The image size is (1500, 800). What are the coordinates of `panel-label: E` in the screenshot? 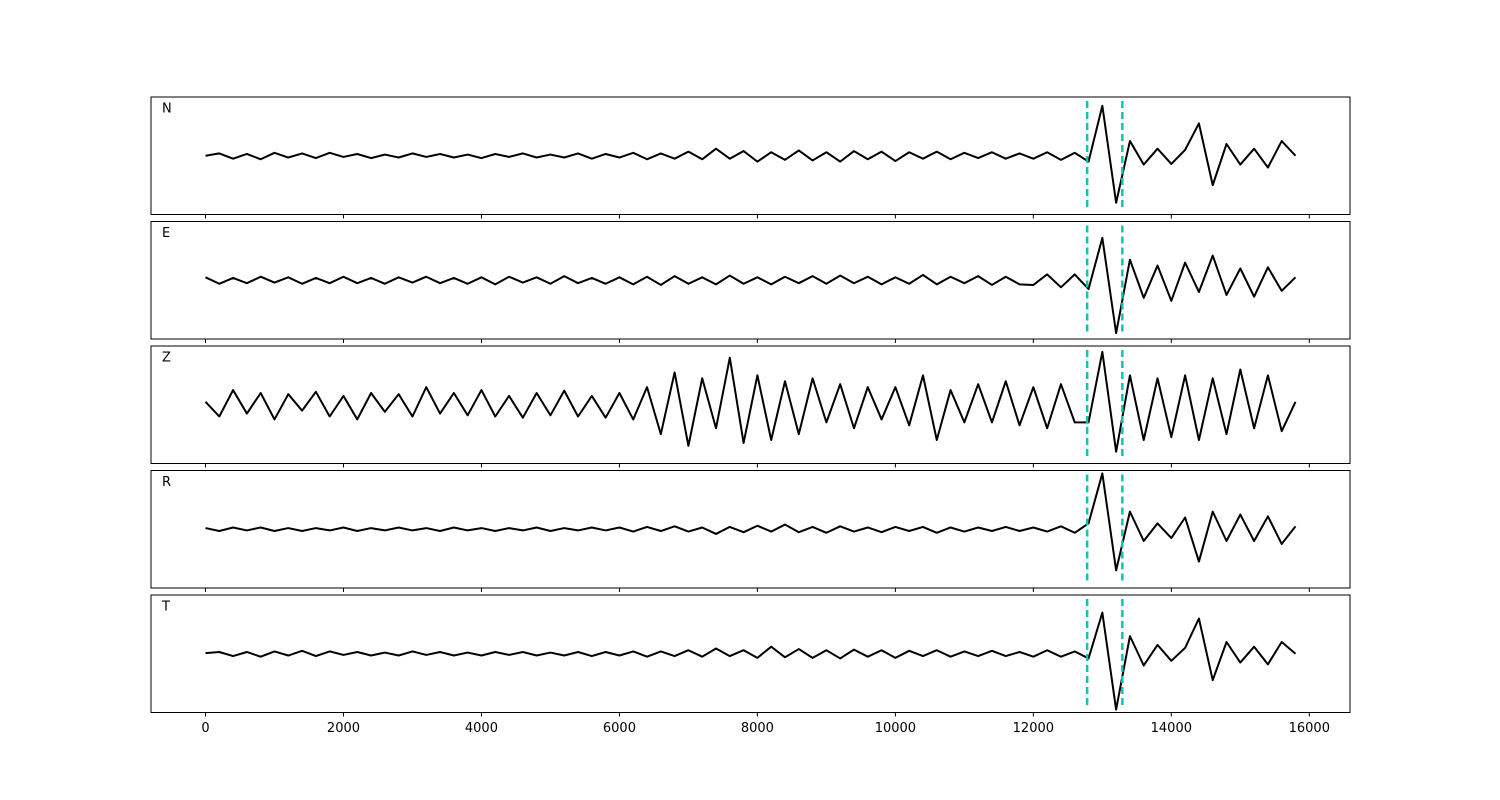 It's located at (166, 233).